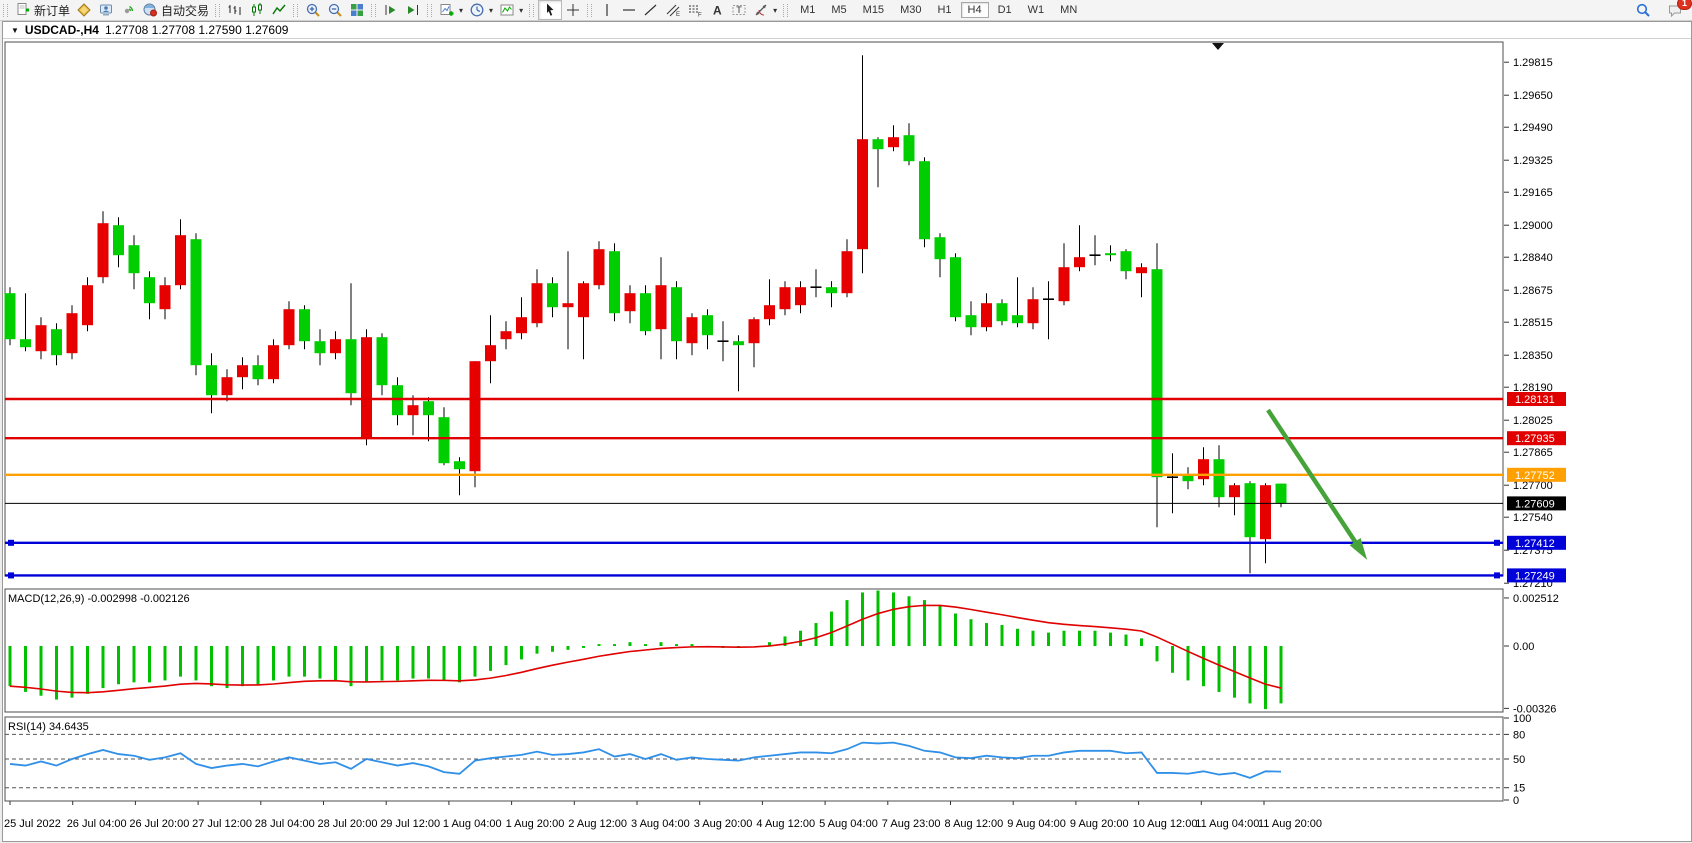 The image size is (1692, 843). What do you see at coordinates (839, 10) in the screenshot?
I see `timeframe-m5: M5` at bounding box center [839, 10].